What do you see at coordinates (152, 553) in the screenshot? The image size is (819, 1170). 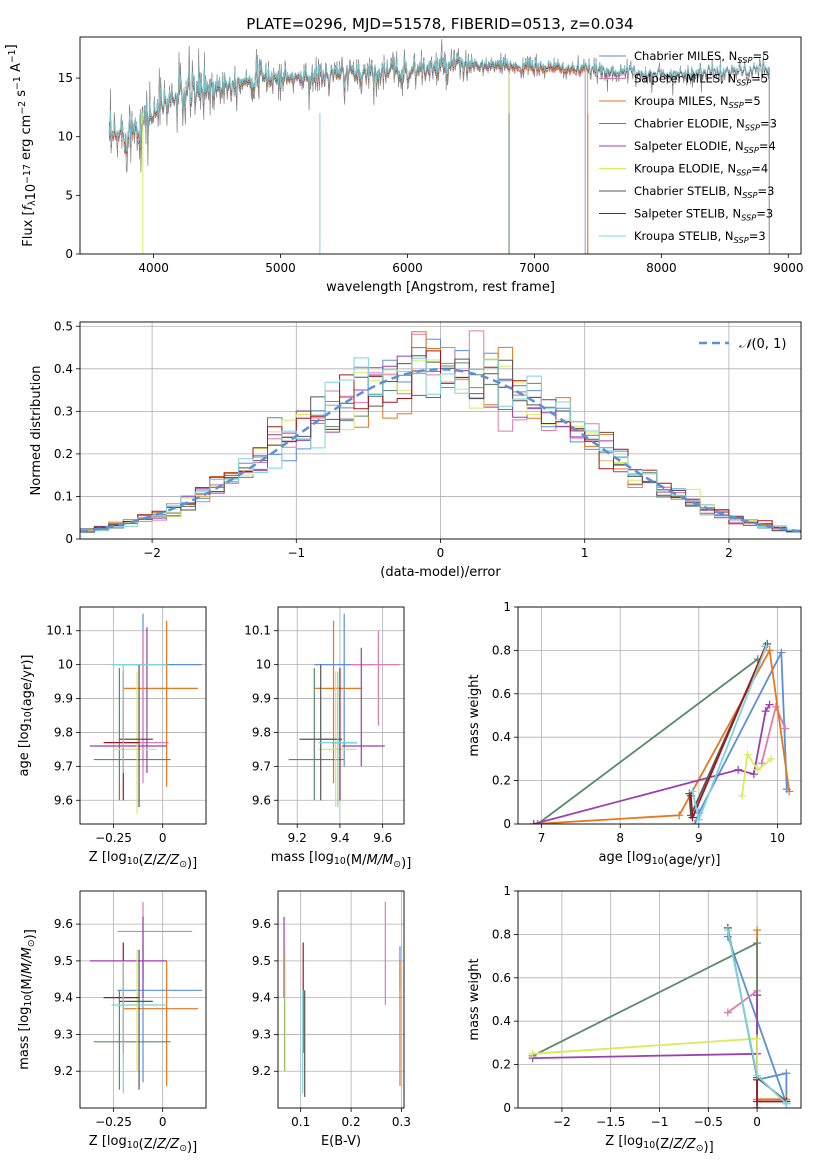 I see `x-tick-label: −2` at bounding box center [152, 553].